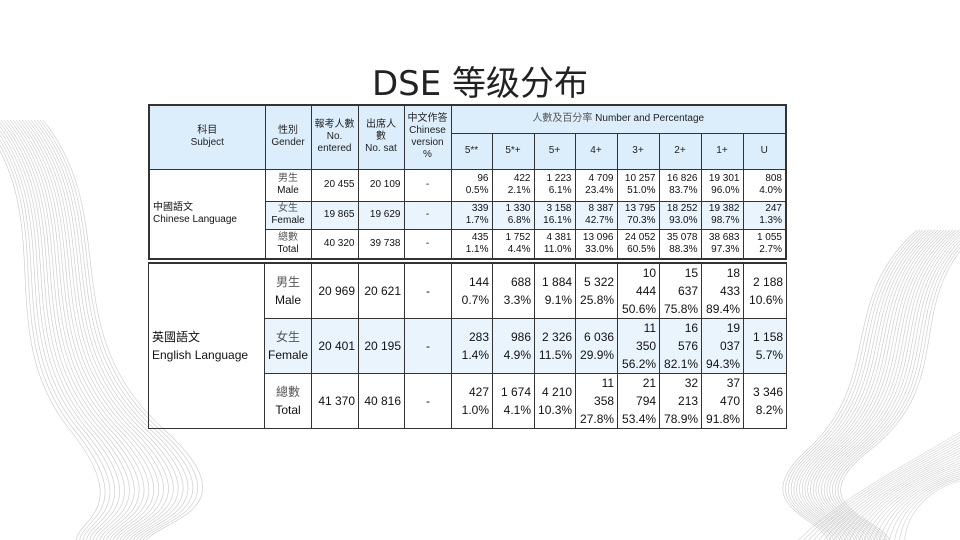  Describe the element at coordinates (680, 244) in the screenshot. I see `grade-cell: 35 078 88.3%` at that location.